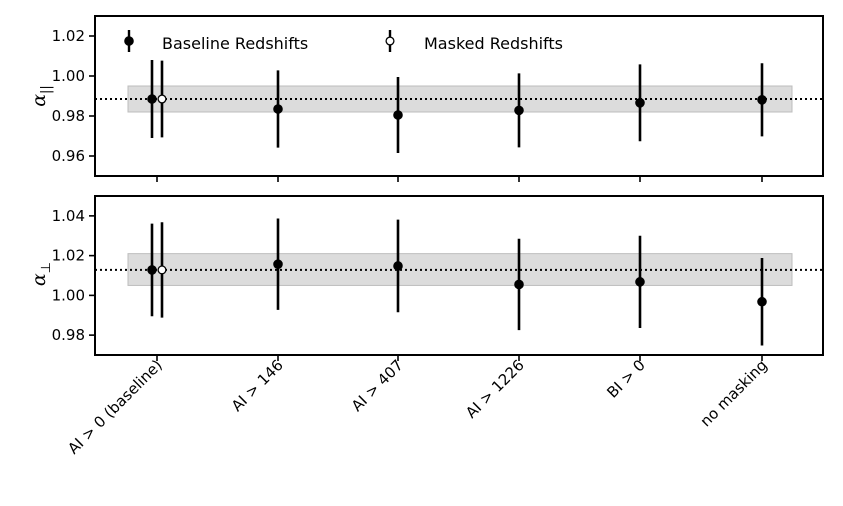  Describe the element at coordinates (734, 393) in the screenshot. I see `x-tick-label: no masking` at that location.